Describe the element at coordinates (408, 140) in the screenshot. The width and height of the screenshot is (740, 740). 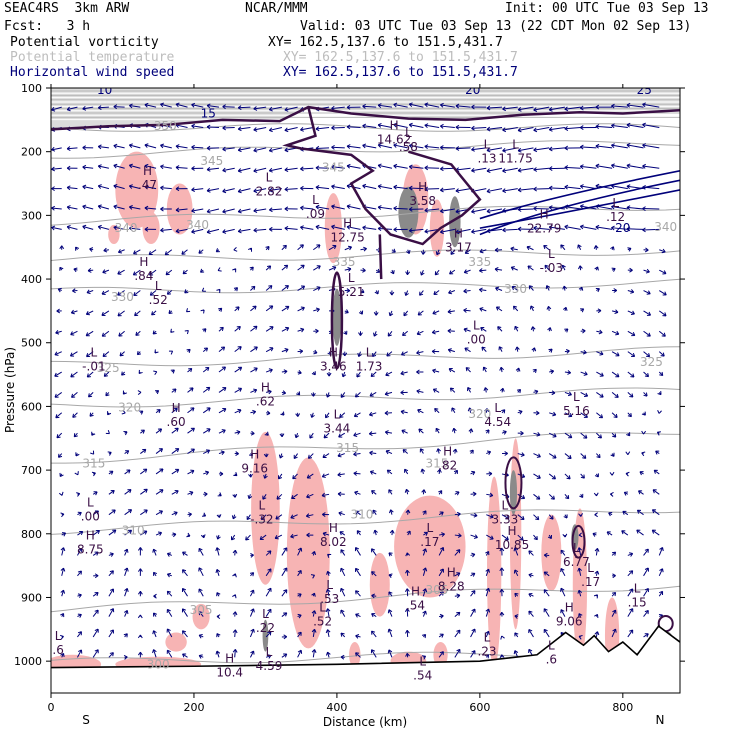
I see `pv-extremum-low: L.58` at that location.